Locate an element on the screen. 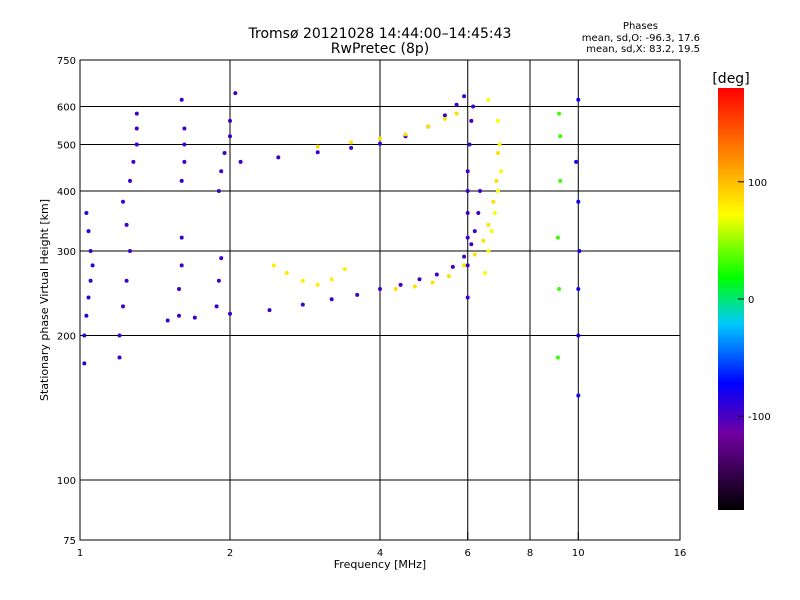  x-tick-label: 4 is located at coordinates (380, 553).